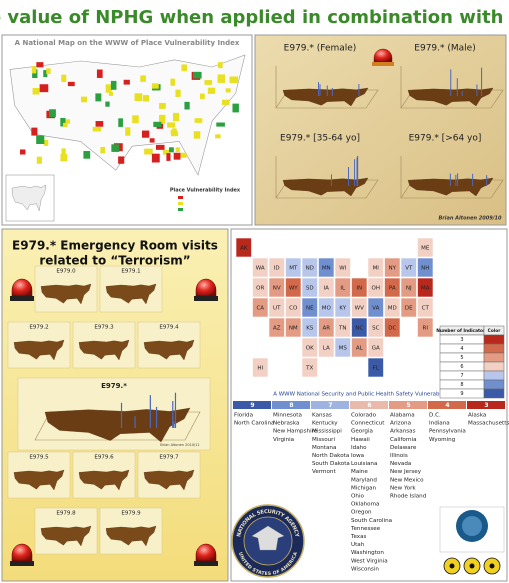 This screenshot has width=509, height=583. I want to click on state: MN, so click(326, 267).